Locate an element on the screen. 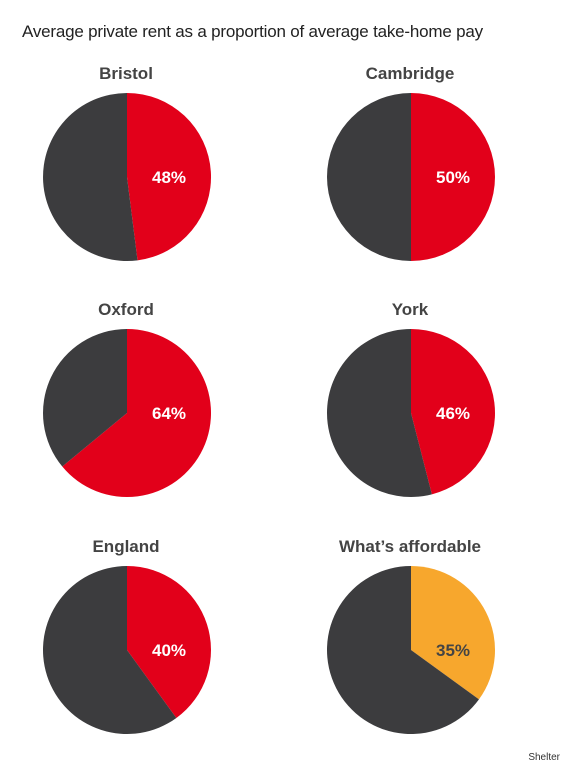  pie-svg: 64% is located at coordinates (127, 413).